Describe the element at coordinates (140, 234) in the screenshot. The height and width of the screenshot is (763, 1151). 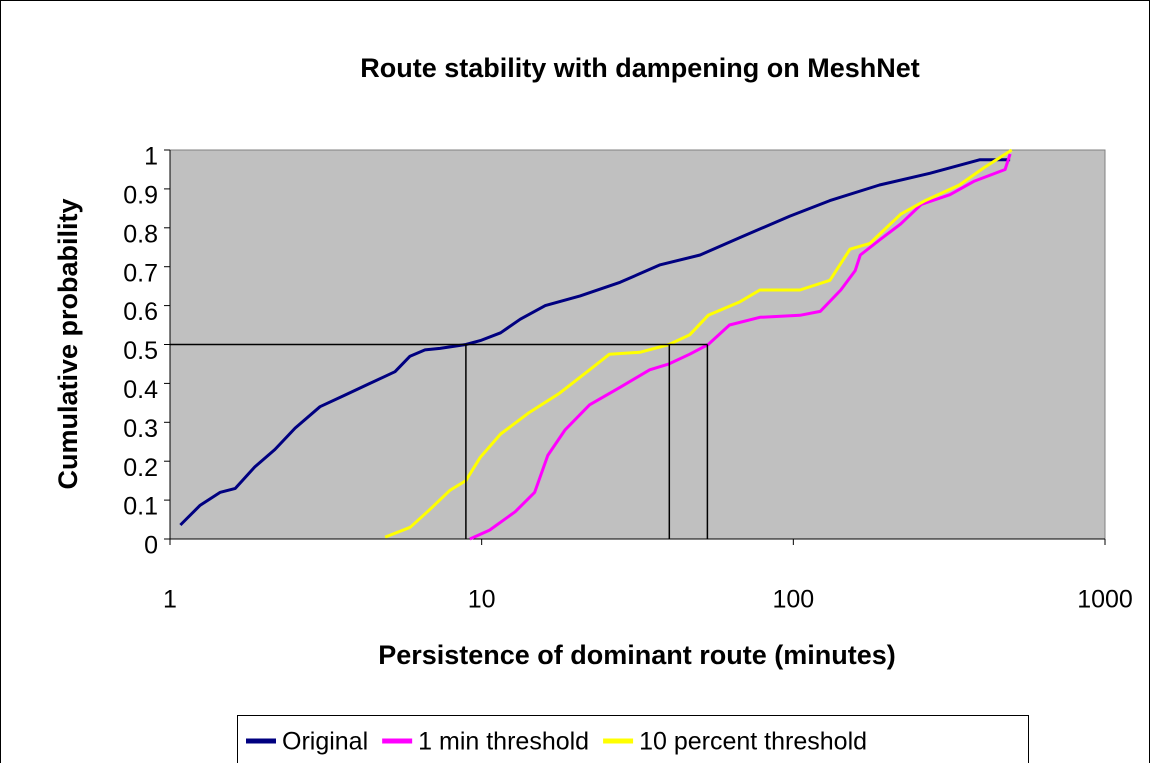
I see `y-tick-label: 0.8` at that location.